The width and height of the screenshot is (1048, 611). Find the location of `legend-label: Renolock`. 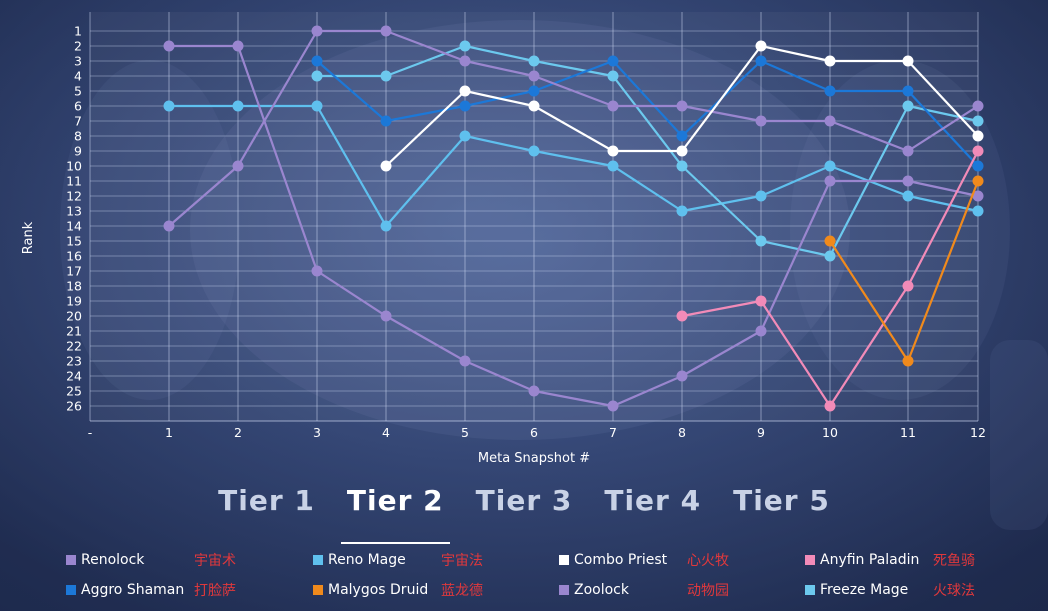

legend-label: Renolock is located at coordinates (113, 560).